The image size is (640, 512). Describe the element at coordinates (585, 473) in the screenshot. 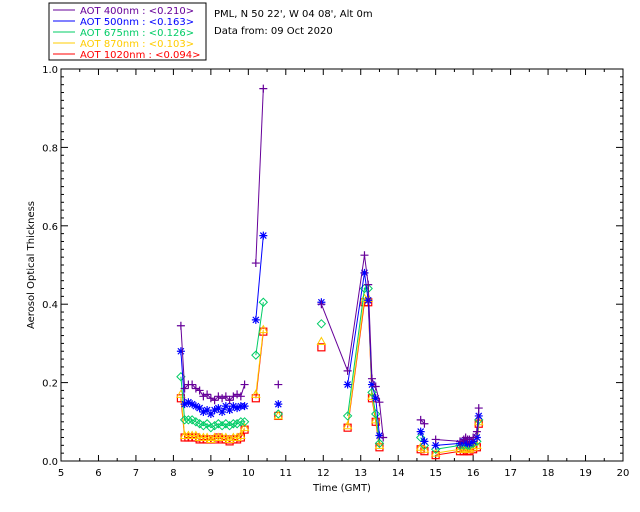

I see `x-tick-label: 19` at that location.